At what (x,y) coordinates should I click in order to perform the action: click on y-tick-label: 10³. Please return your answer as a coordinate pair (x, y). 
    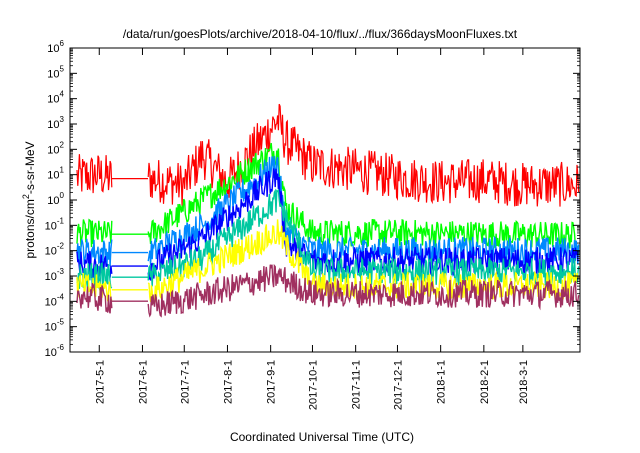
    Looking at the image, I should click on (55, 123).